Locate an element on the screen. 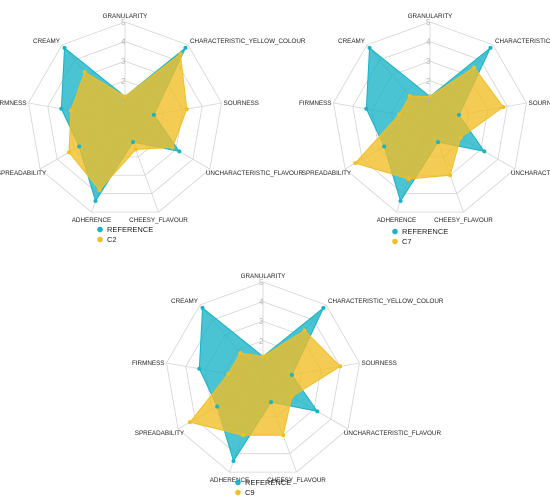 This screenshot has width=550, height=502. legend-marker-c2 is located at coordinates (100, 239).